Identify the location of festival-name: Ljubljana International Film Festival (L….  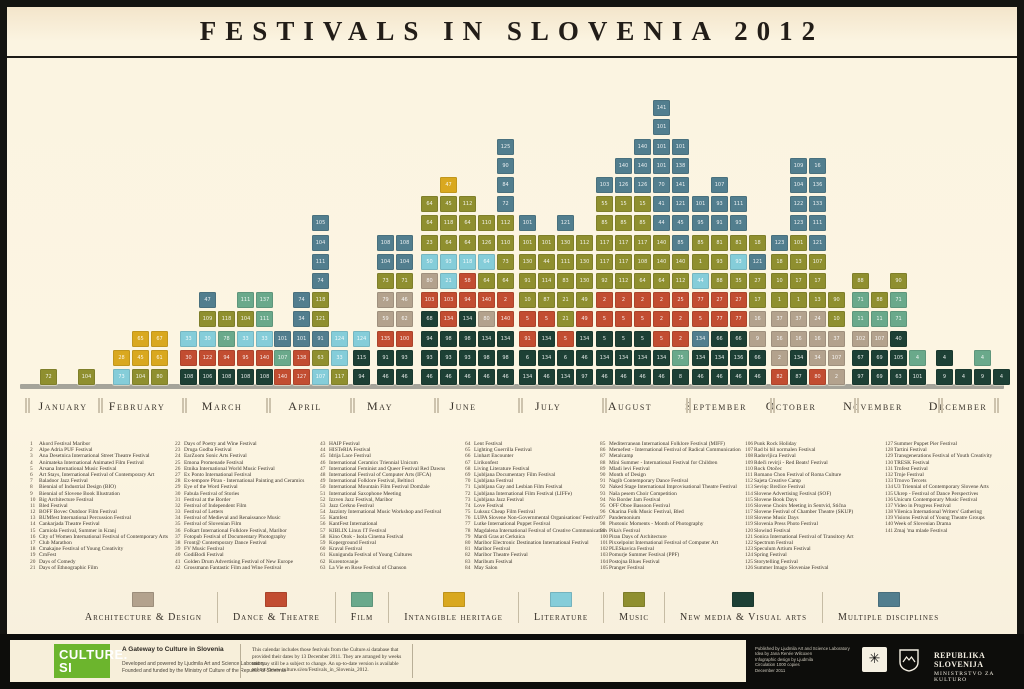
(523, 493).